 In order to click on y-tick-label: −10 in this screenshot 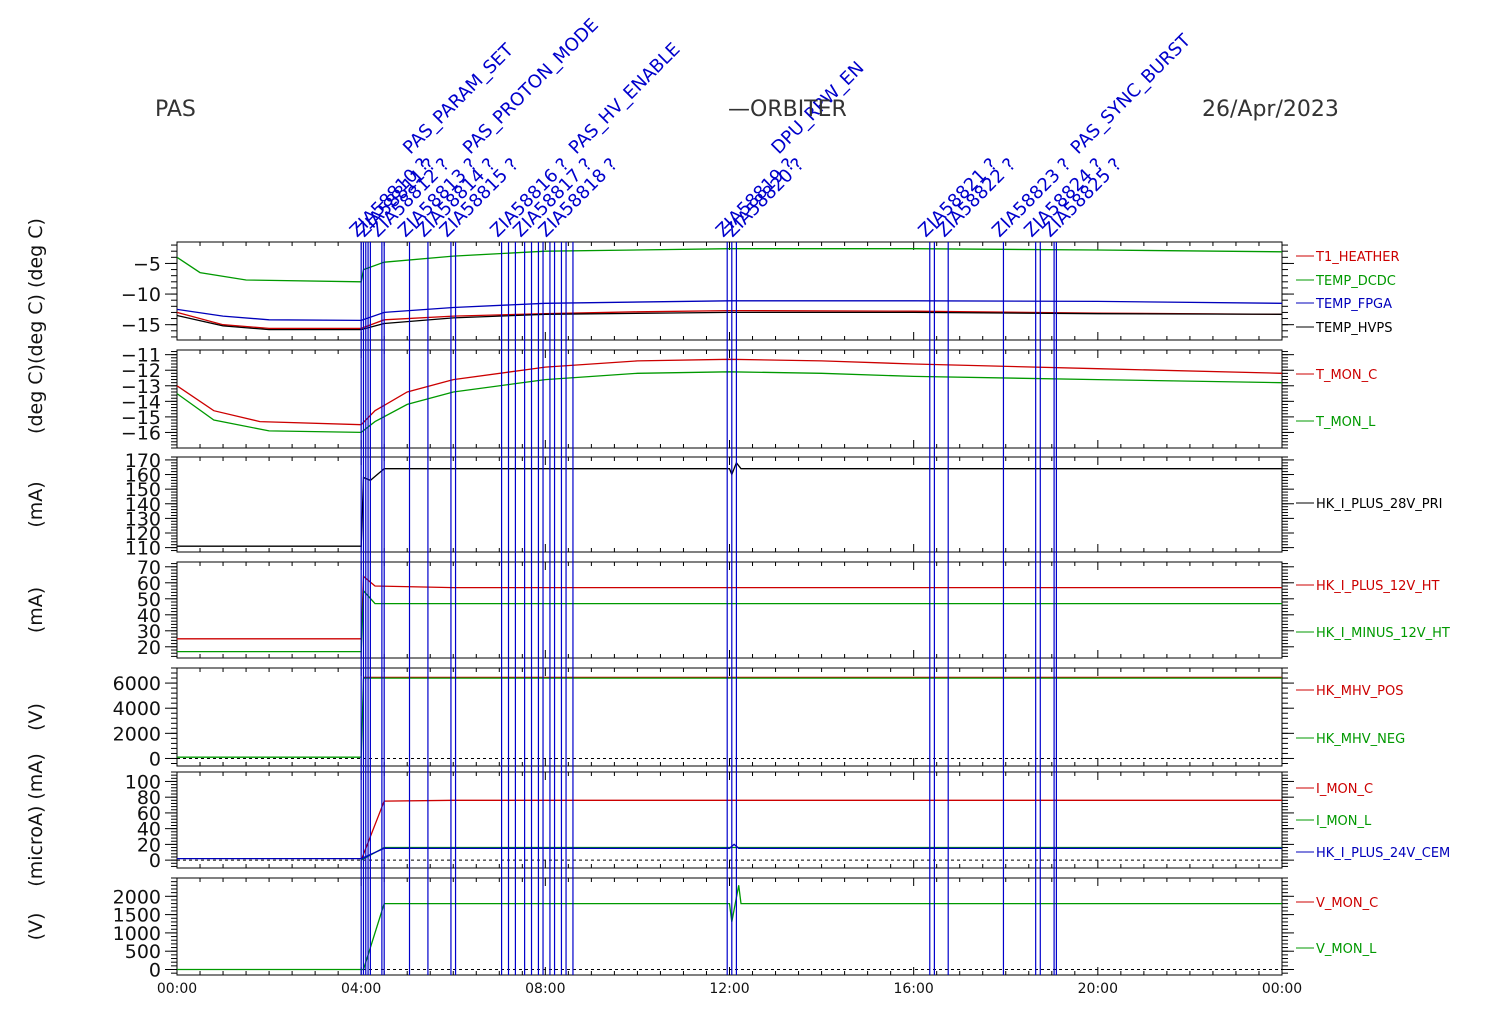, I will do `click(141, 295)`.